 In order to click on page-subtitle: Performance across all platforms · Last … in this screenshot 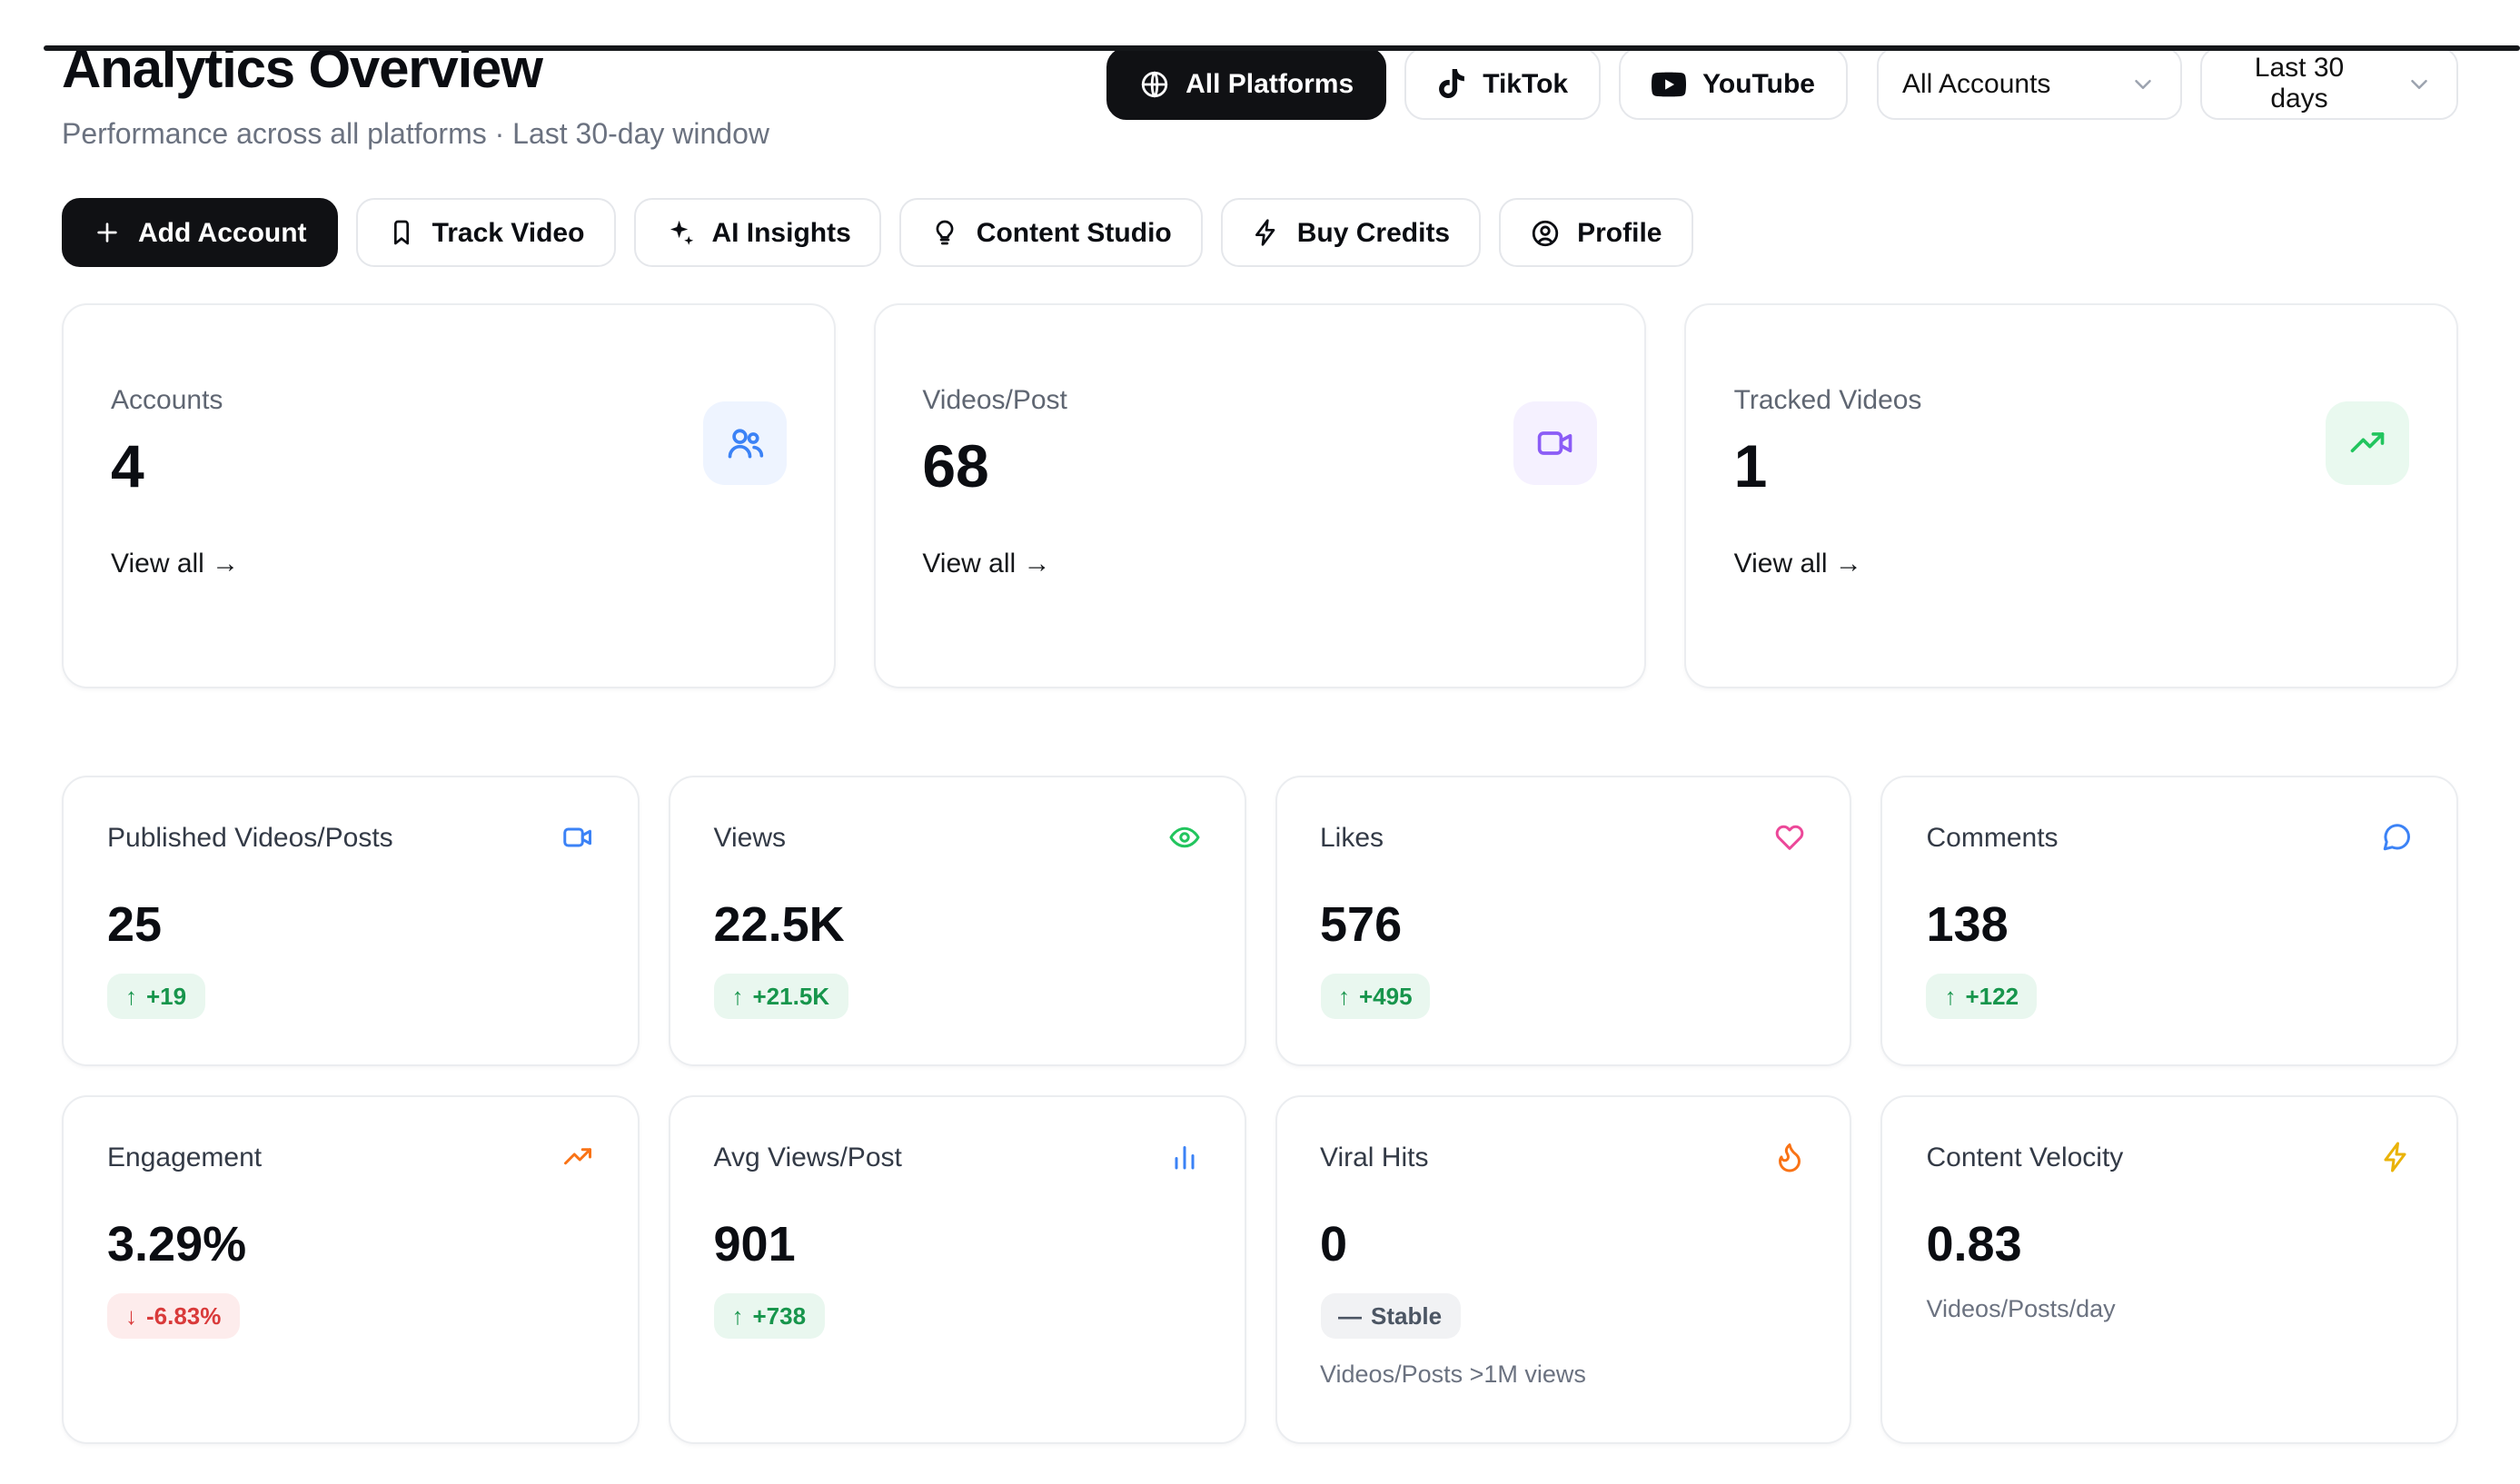, I will do `click(415, 135)`.